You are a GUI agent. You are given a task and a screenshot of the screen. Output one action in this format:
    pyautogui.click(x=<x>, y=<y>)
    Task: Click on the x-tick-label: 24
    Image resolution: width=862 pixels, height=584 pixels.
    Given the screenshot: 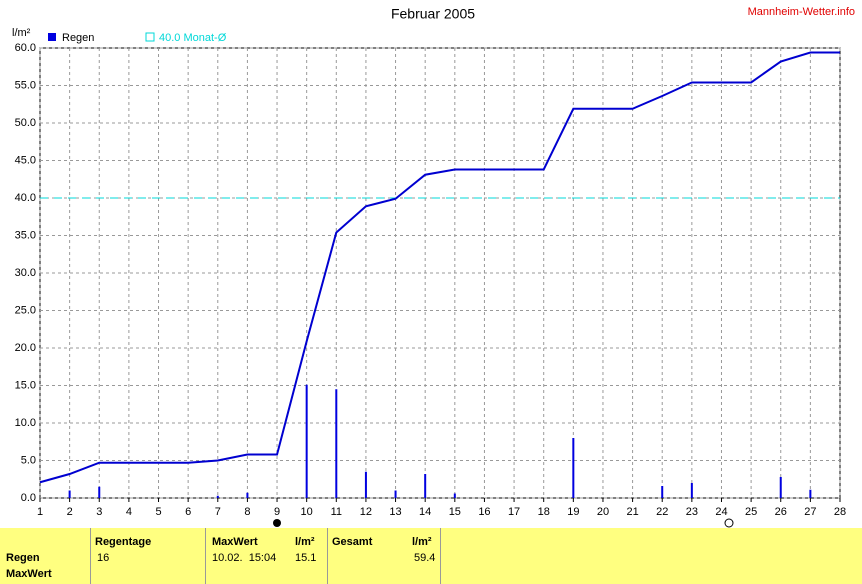 What is the action you would take?
    pyautogui.click(x=721, y=512)
    